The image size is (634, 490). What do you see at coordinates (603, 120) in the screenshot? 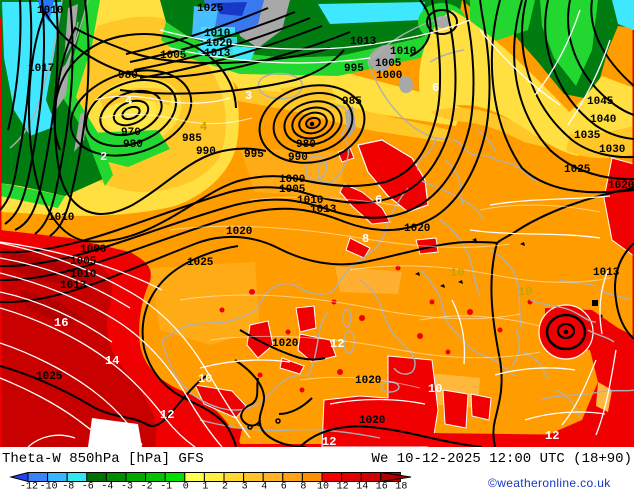
I see `svg-text: 1040` at bounding box center [603, 120].